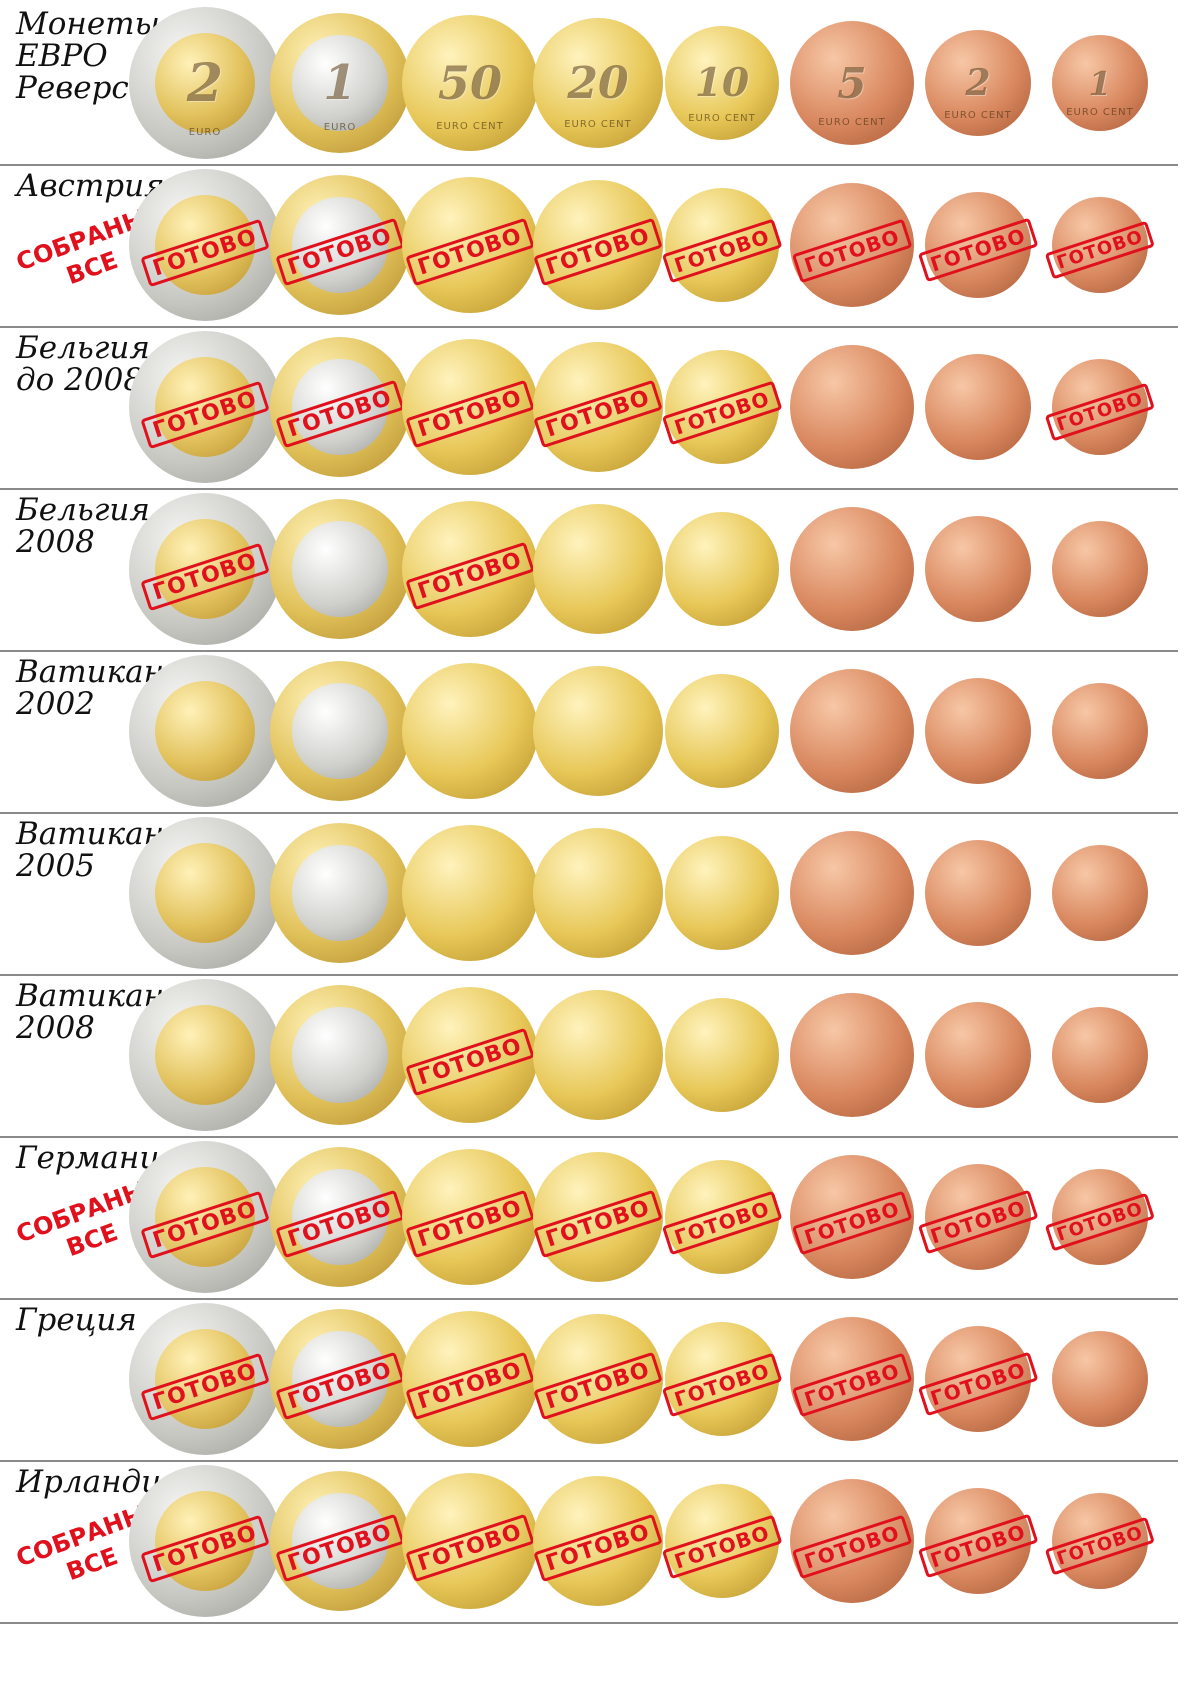 The width and height of the screenshot is (1190, 1684). What do you see at coordinates (88, 56) in the screenshot?
I see `row-label: Монеты ЕВРО Реверс` at bounding box center [88, 56].